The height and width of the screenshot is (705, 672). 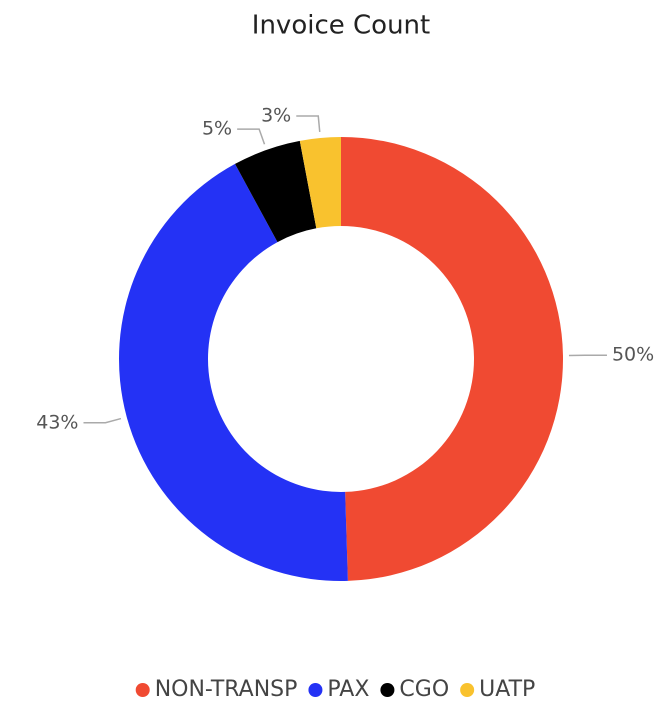 I want to click on data-label: 5%, so click(x=217, y=129).